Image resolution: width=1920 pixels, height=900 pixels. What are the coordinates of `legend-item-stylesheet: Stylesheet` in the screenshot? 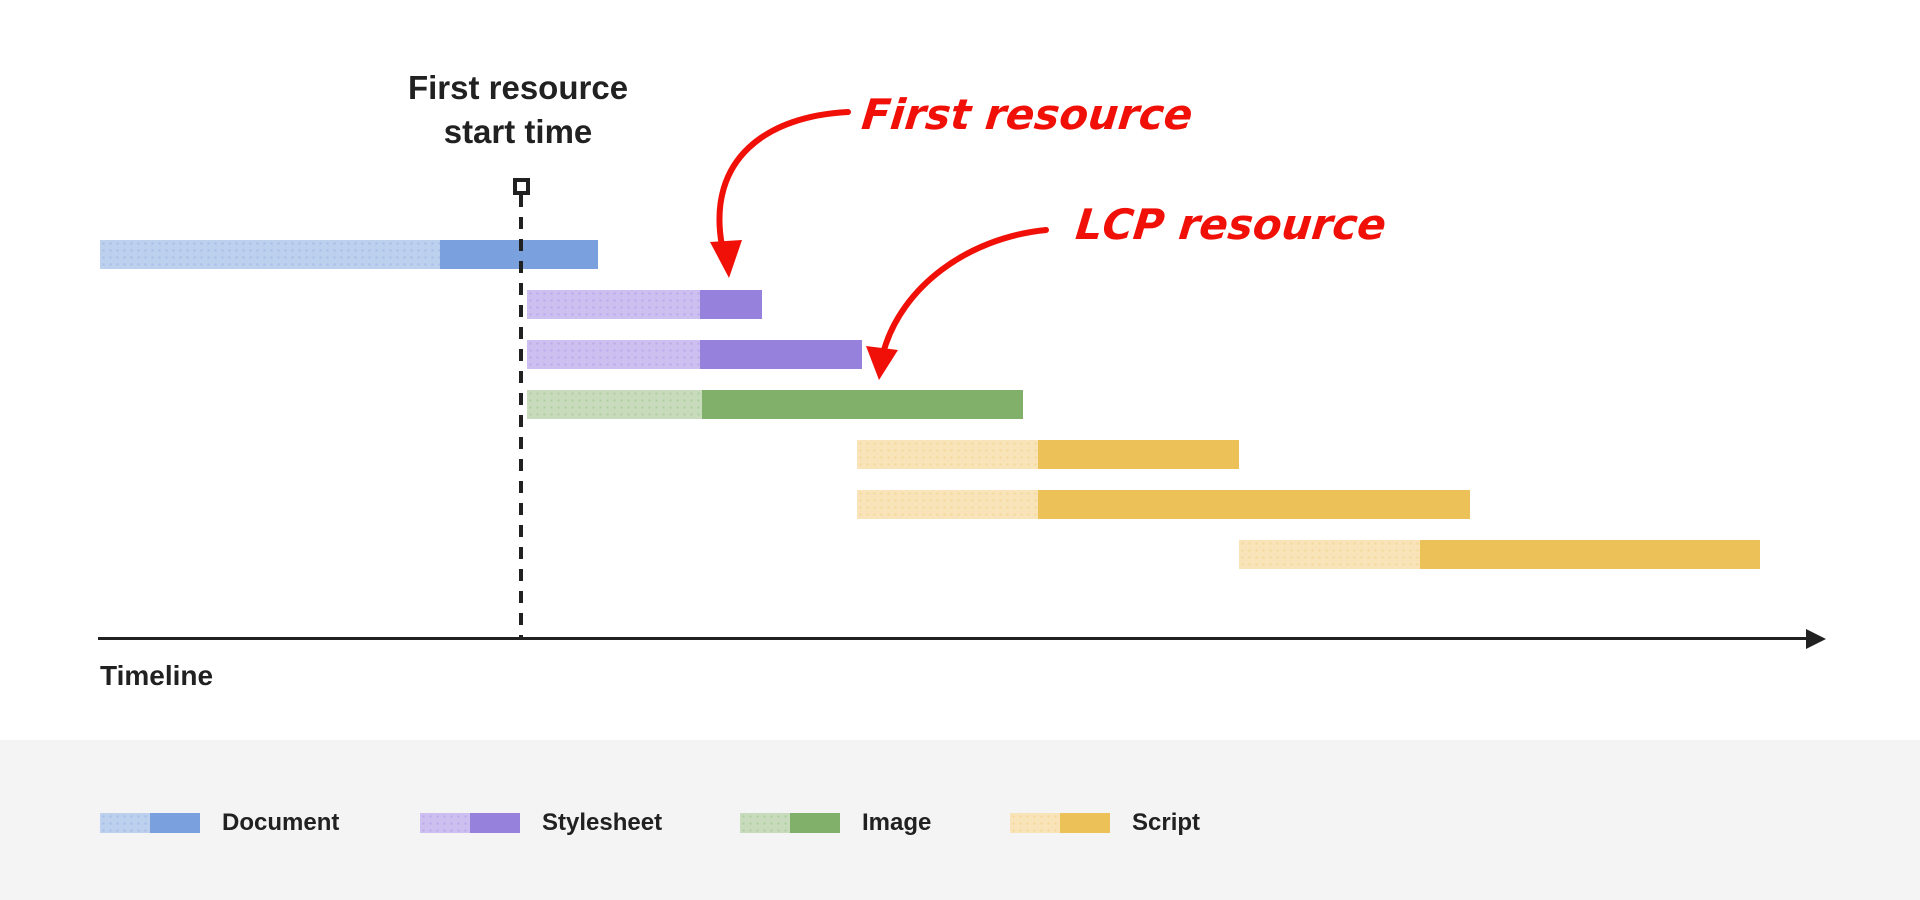 It's located at (541, 823).